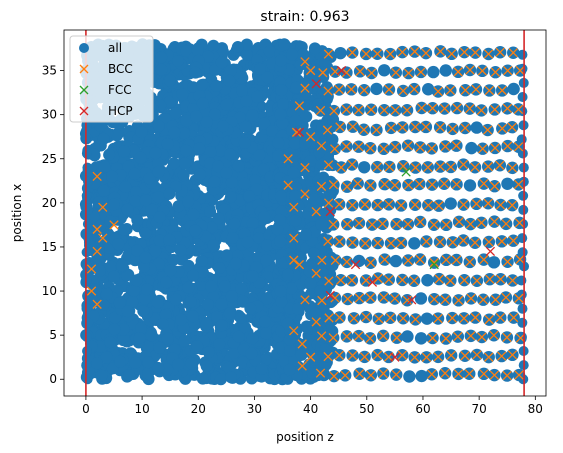 The width and height of the screenshot is (563, 453). What do you see at coordinates (53, 335) in the screenshot?
I see `y-tick-label: 5` at bounding box center [53, 335].